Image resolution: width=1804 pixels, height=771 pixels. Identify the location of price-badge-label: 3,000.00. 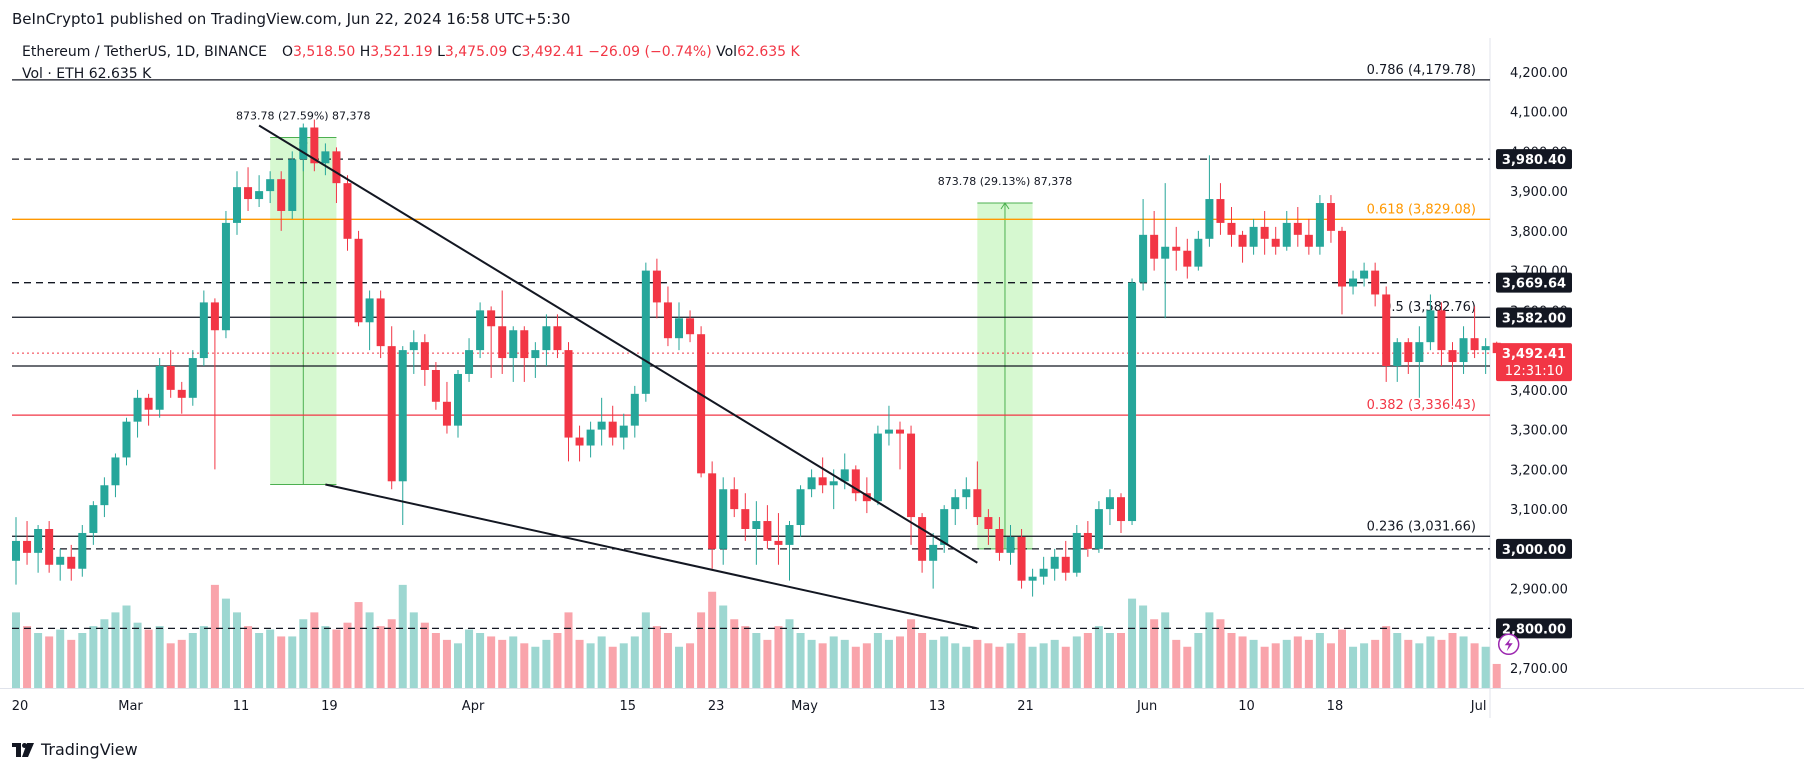
(1534, 550).